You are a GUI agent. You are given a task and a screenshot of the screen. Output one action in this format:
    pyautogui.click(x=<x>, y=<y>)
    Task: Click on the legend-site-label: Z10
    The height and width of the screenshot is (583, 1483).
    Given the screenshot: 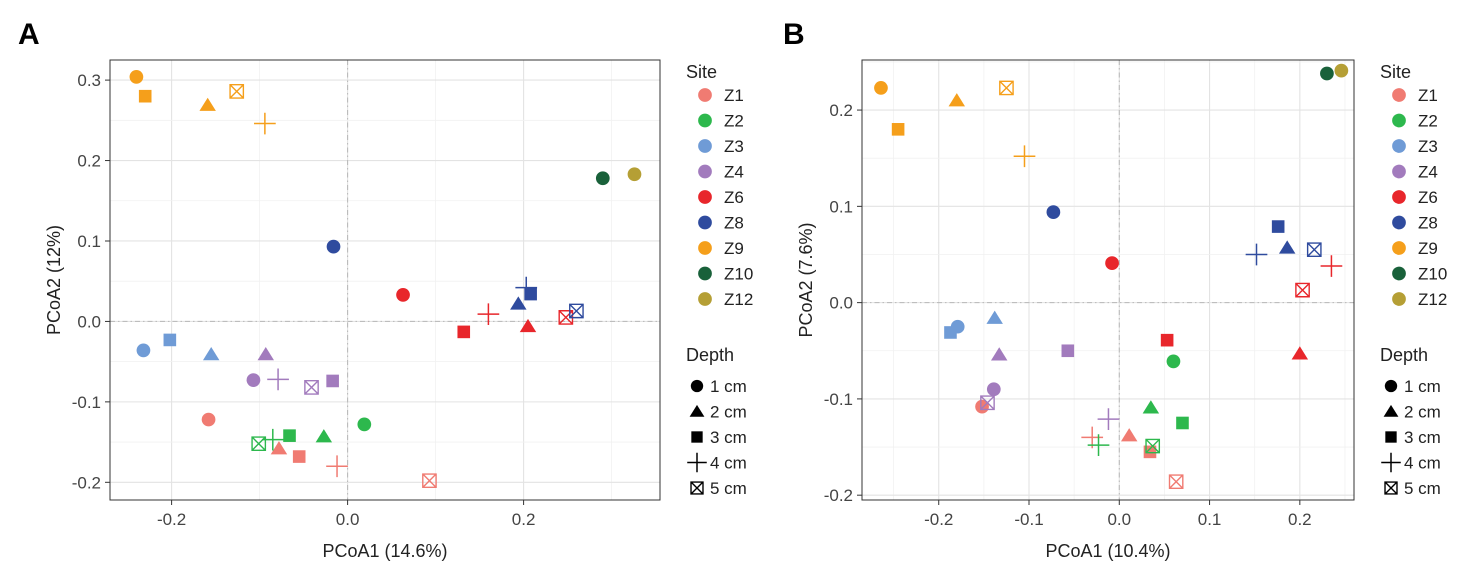 What is the action you would take?
    pyautogui.click(x=1432, y=274)
    